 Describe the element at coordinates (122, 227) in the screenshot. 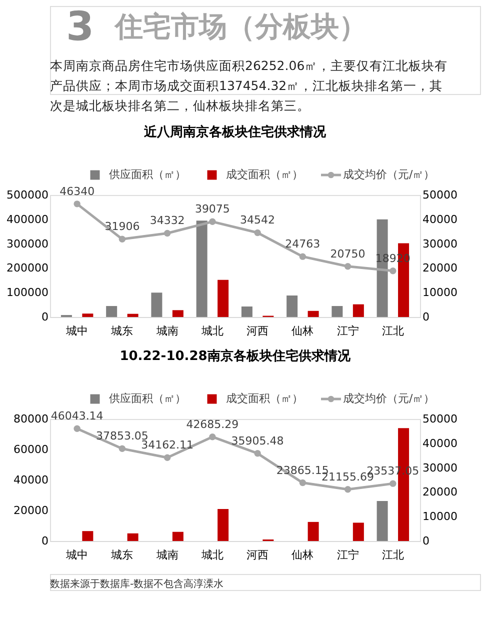

I see `data-label: 31906` at that location.